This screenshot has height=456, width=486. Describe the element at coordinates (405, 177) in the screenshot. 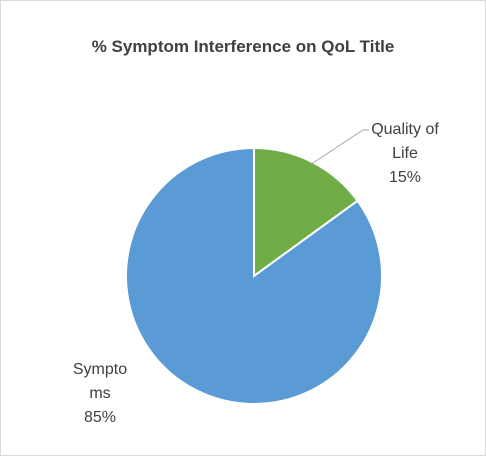

I see `value-label: 15%` at that location.